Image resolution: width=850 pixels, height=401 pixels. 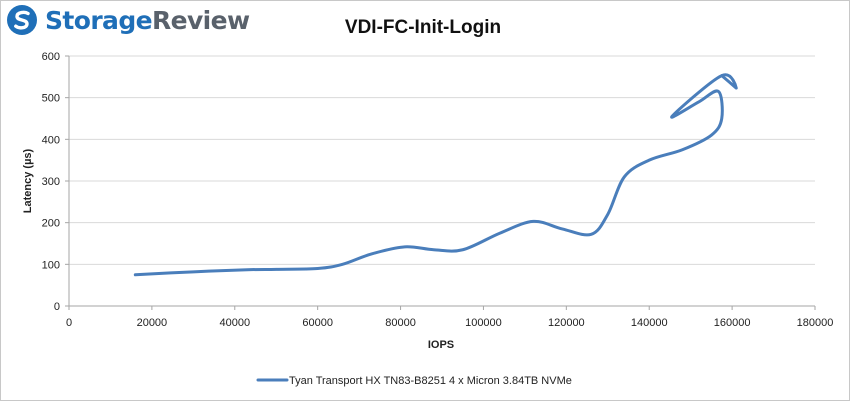 I want to click on storagereview-logo-icon, so click(x=22, y=20).